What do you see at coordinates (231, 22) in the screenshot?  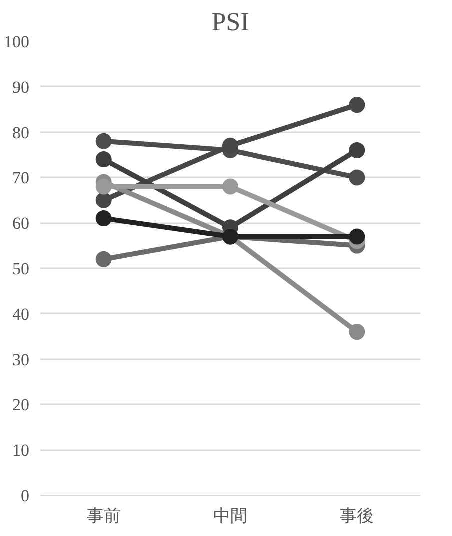 I see `chart-title: PSI` at bounding box center [231, 22].